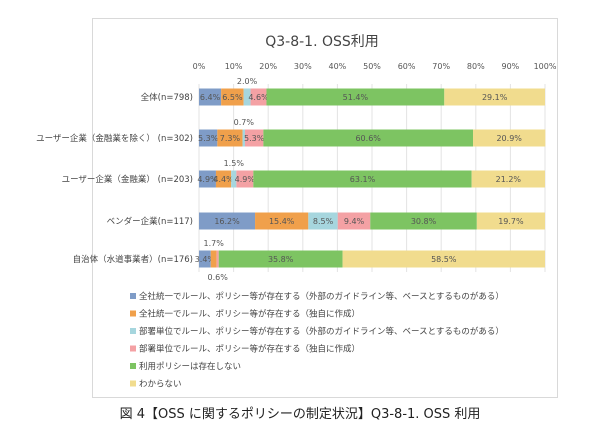  Describe the element at coordinates (160, 385) in the screenshot. I see `legend-label: わからない` at that location.